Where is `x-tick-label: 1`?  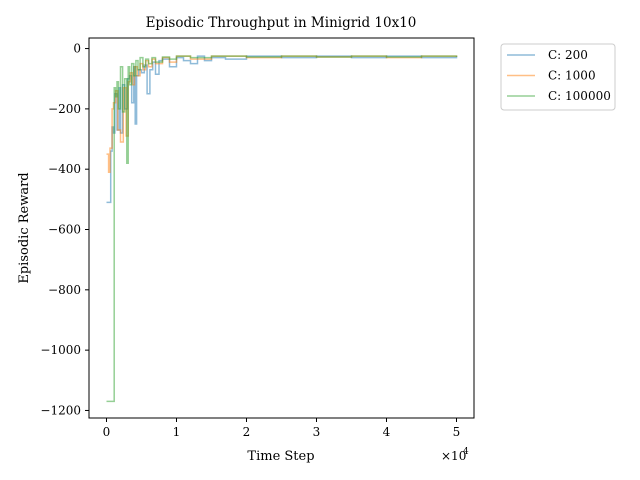 x-tick-label: 1 is located at coordinates (177, 432).